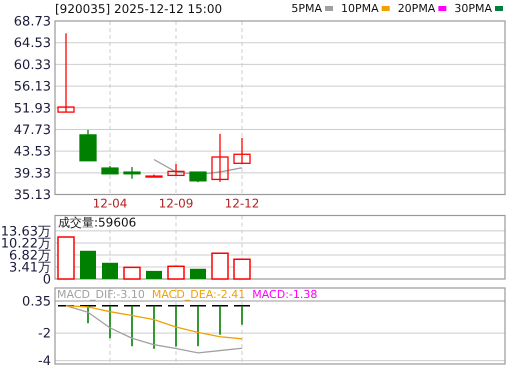  What do you see at coordinates (32, 22) in the screenshot?
I see `y-tick-label: 68.73` at bounding box center [32, 22].